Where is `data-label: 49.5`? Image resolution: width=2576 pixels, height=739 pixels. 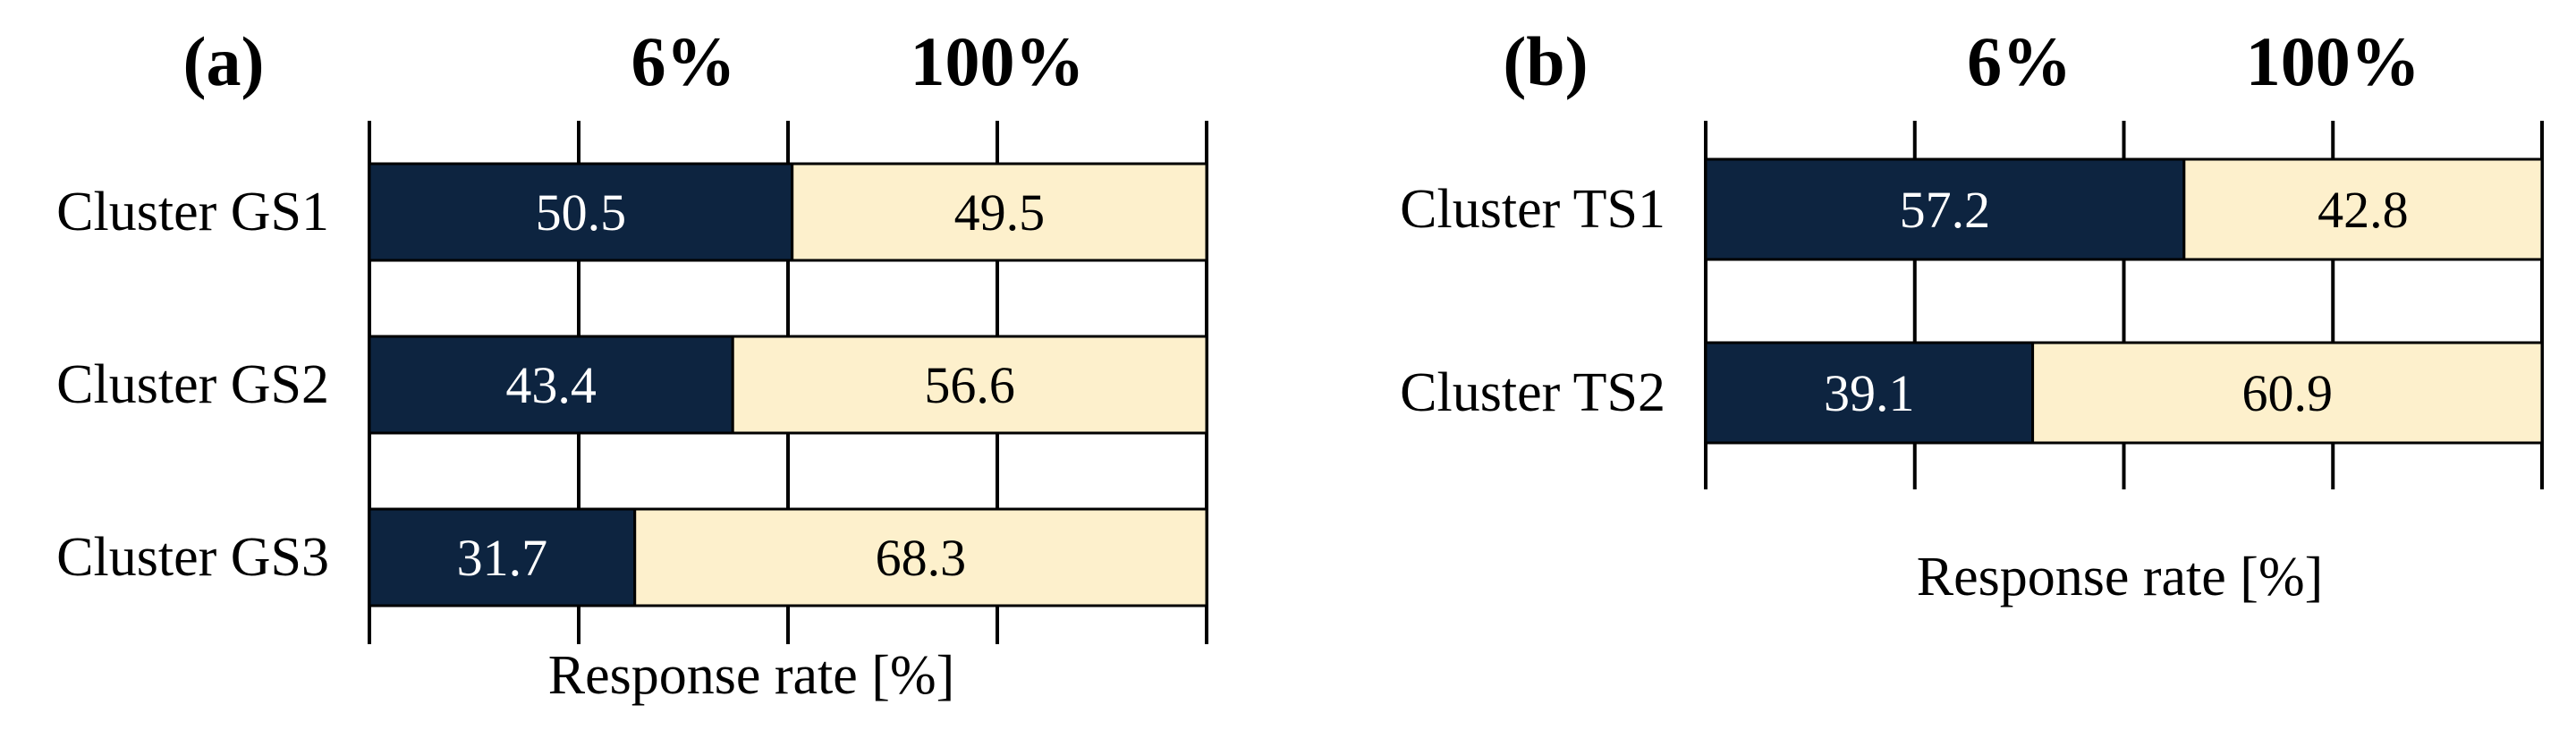 data-label: 49.5 is located at coordinates (1000, 212).